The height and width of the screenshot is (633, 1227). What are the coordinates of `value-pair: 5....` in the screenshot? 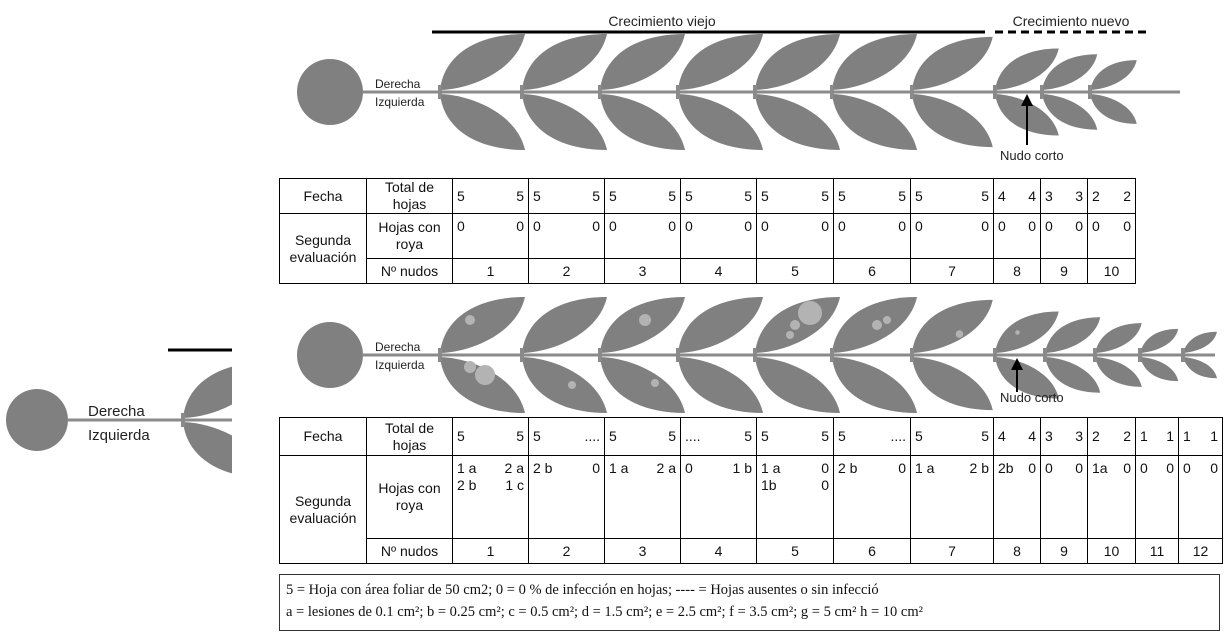 It's located at (566, 436).